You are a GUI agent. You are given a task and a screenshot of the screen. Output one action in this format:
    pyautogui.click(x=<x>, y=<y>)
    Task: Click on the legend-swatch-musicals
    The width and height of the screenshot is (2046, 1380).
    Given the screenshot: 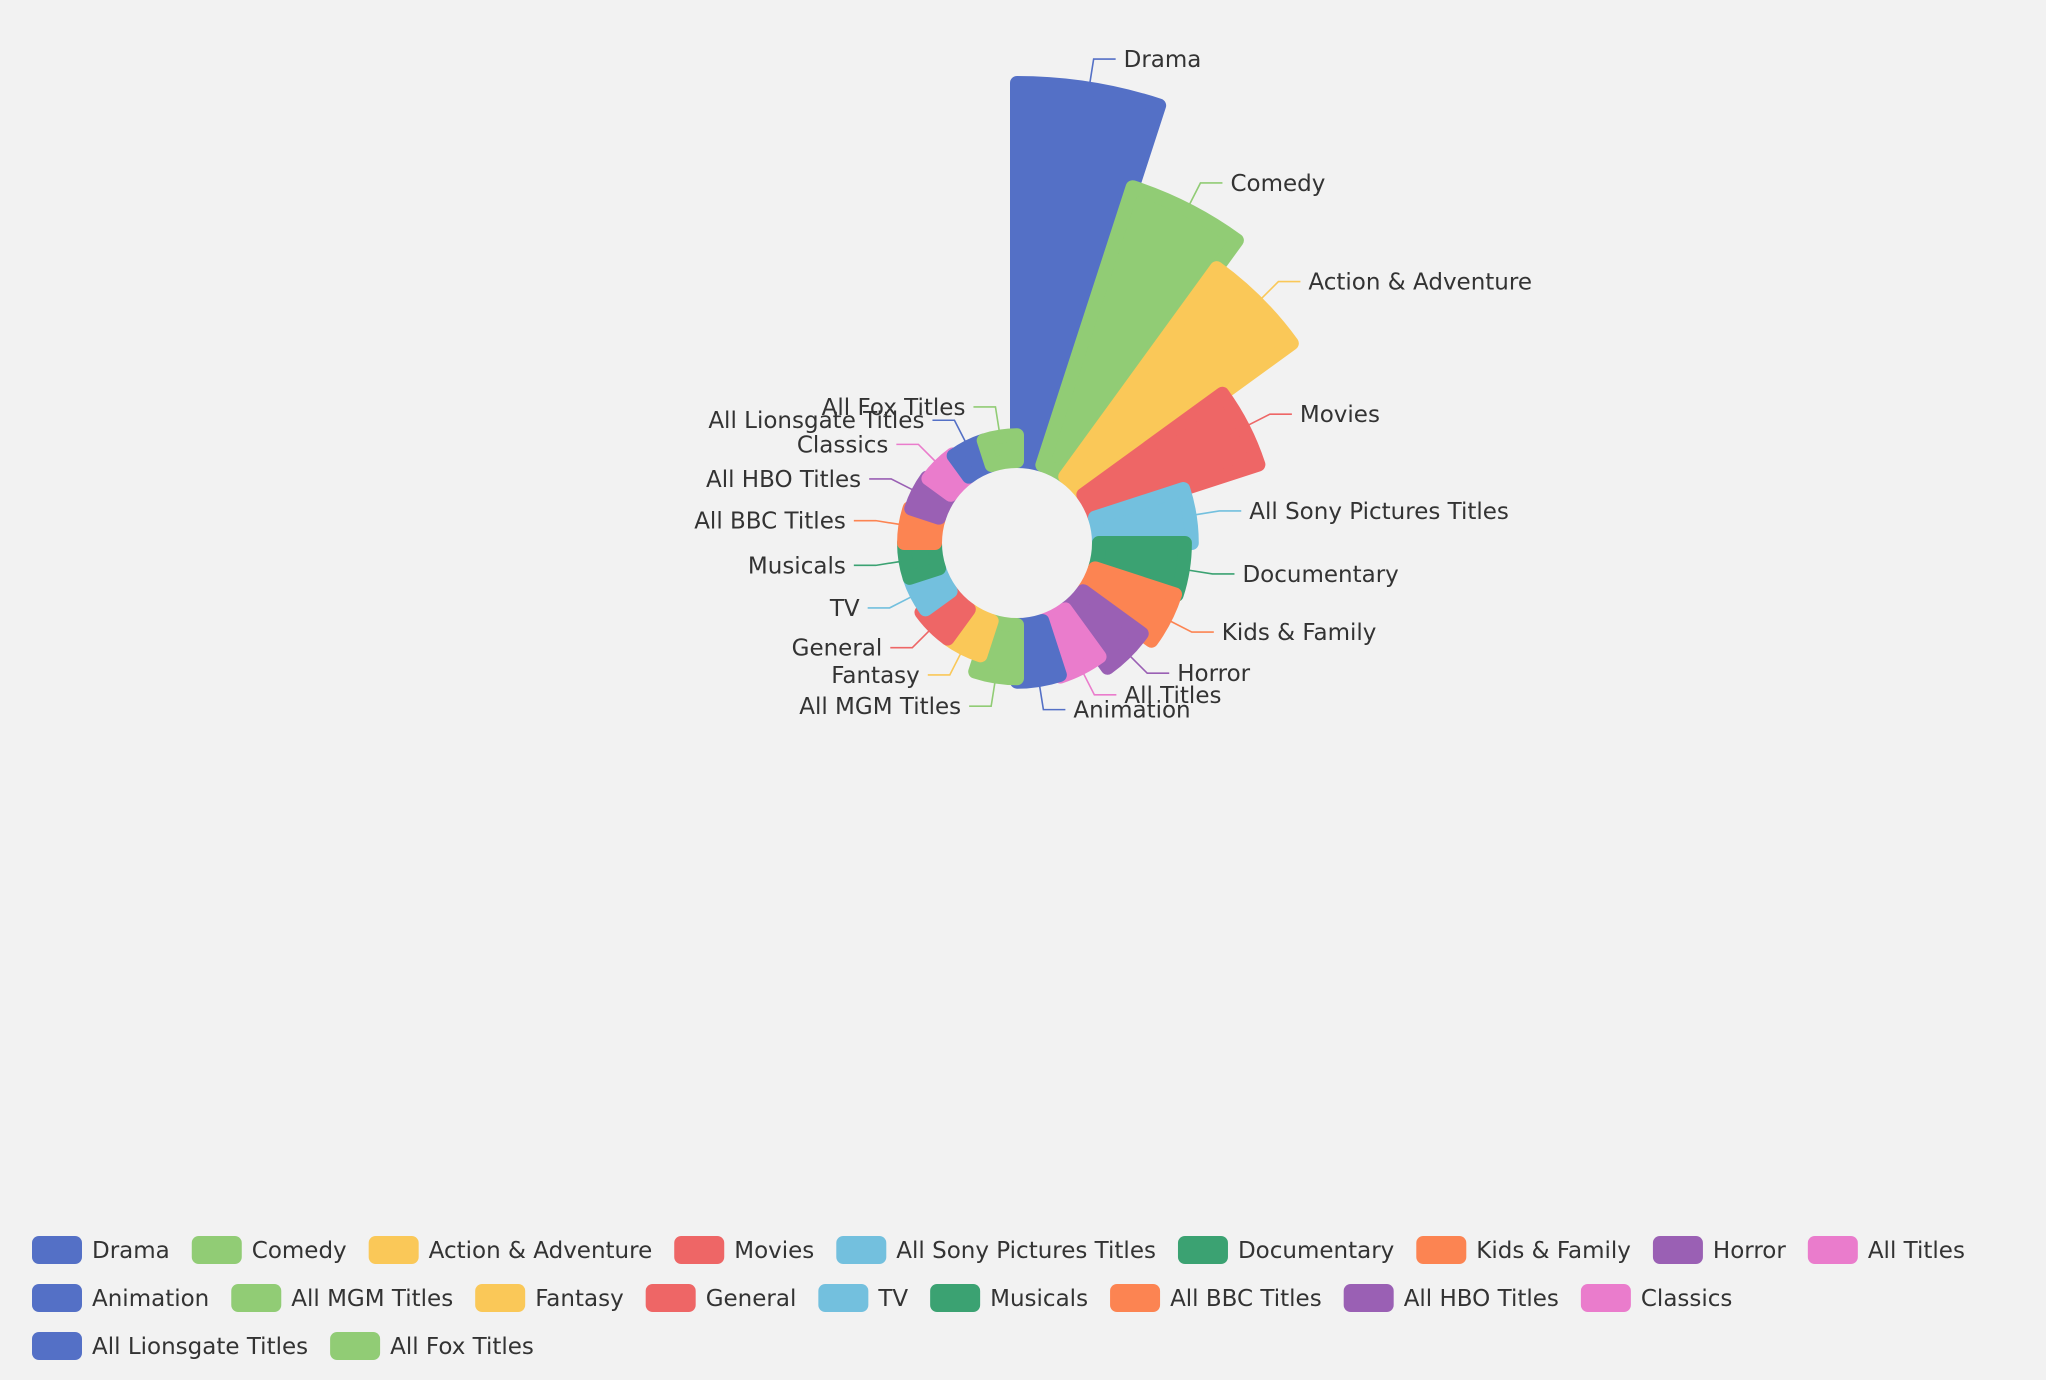 What is the action you would take?
    pyautogui.click(x=955, y=1298)
    